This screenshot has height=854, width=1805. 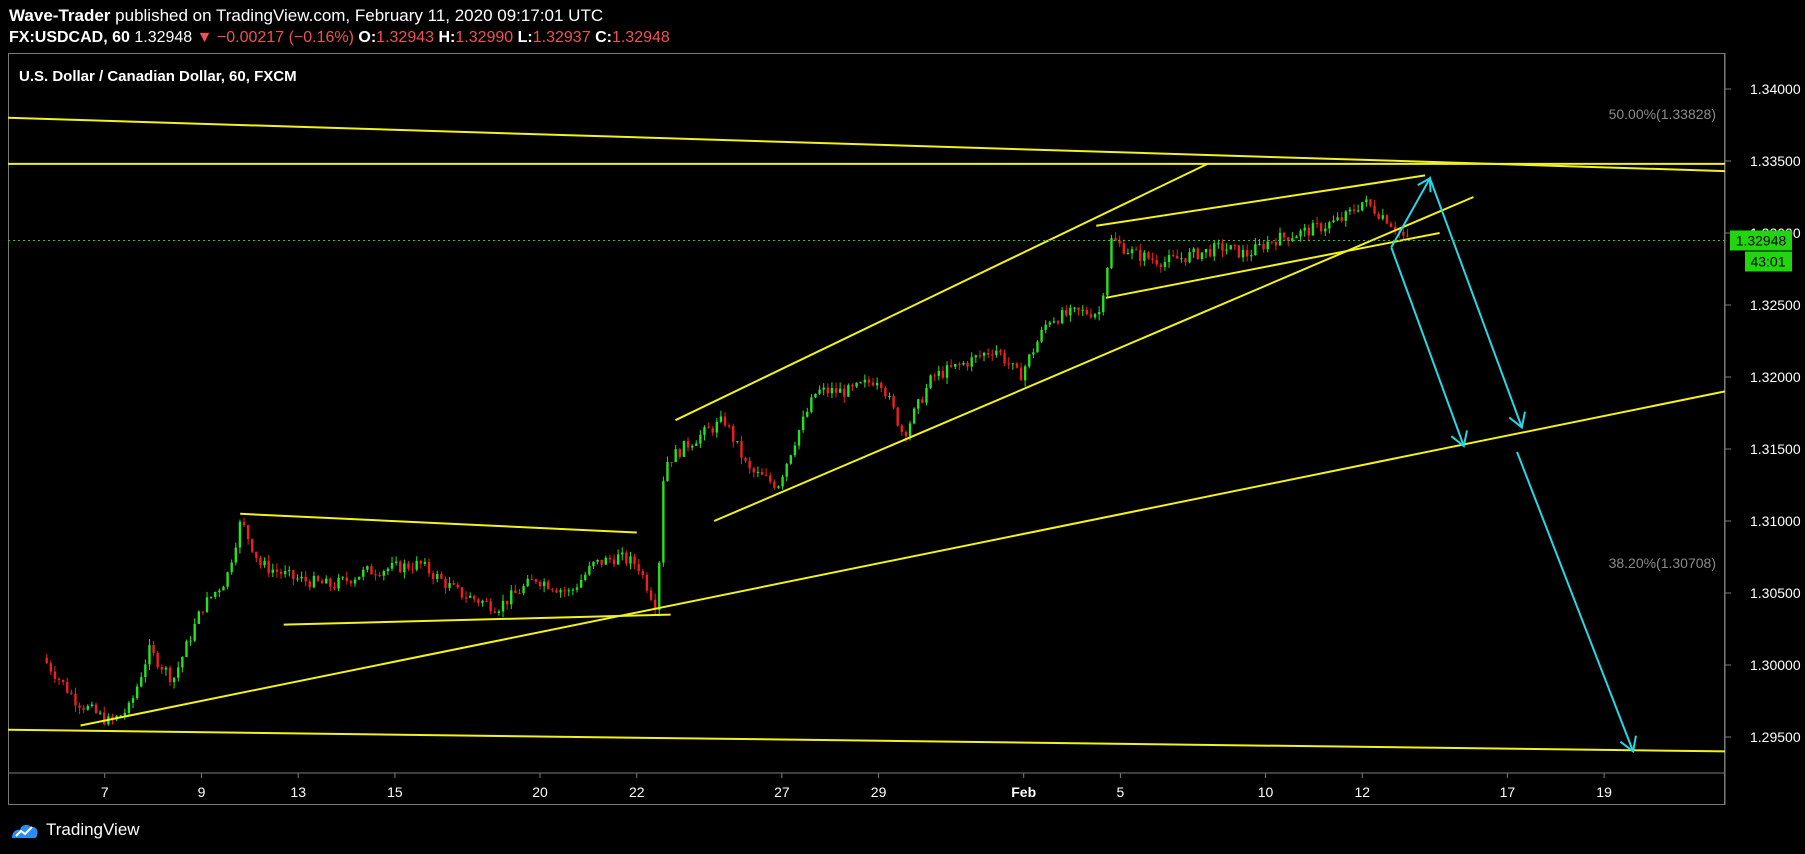 What do you see at coordinates (1761, 240) in the screenshot?
I see `last-price-tag` at bounding box center [1761, 240].